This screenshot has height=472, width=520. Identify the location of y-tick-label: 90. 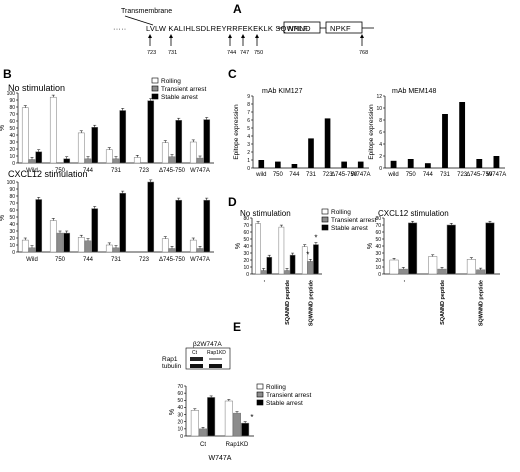
(12, 101).